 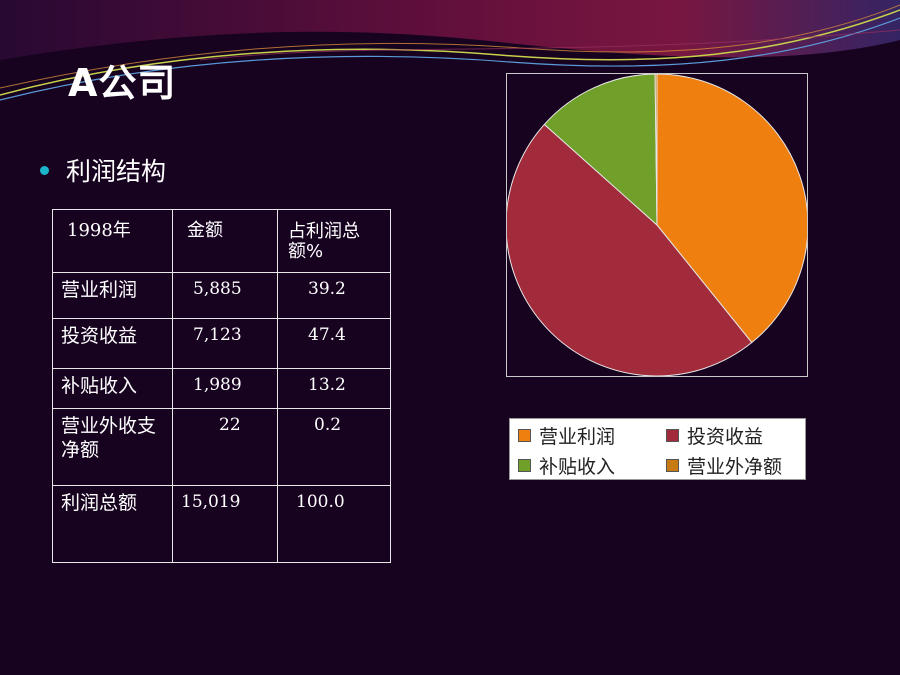 I want to click on legend-label: 补贴收入, so click(x=577, y=467).